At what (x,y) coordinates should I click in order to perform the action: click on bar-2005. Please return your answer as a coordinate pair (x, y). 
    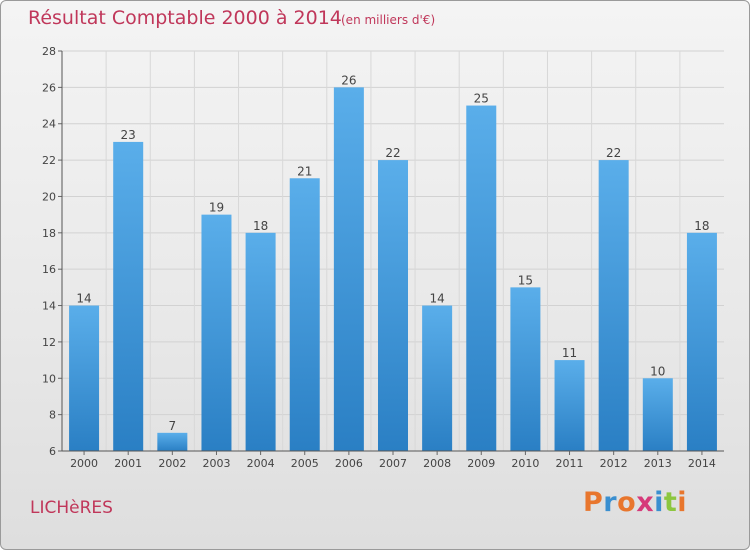
    Looking at the image, I should click on (304, 315).